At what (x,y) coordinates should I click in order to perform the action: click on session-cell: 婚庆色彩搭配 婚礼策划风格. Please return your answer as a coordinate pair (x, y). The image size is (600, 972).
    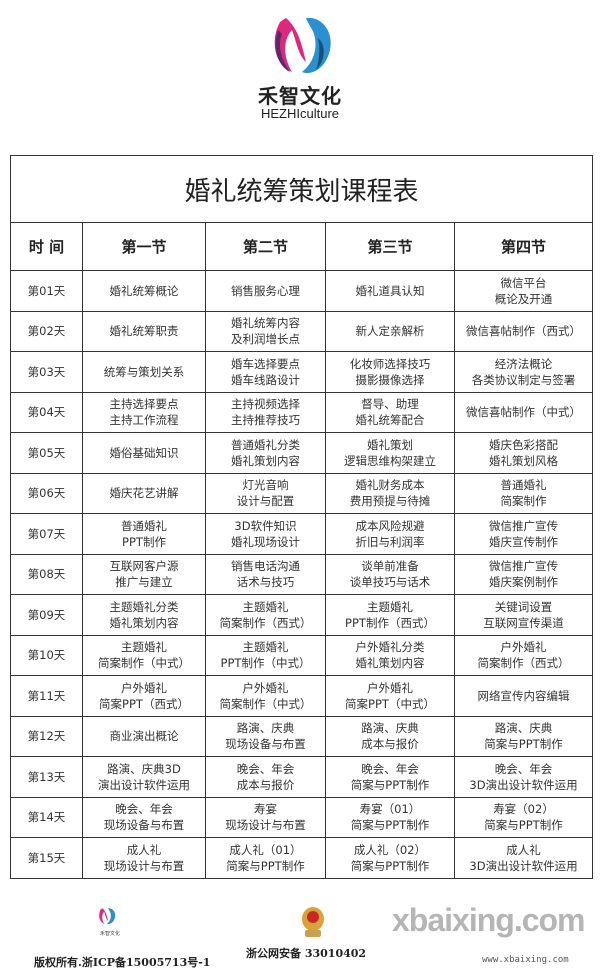
    Looking at the image, I should click on (523, 453).